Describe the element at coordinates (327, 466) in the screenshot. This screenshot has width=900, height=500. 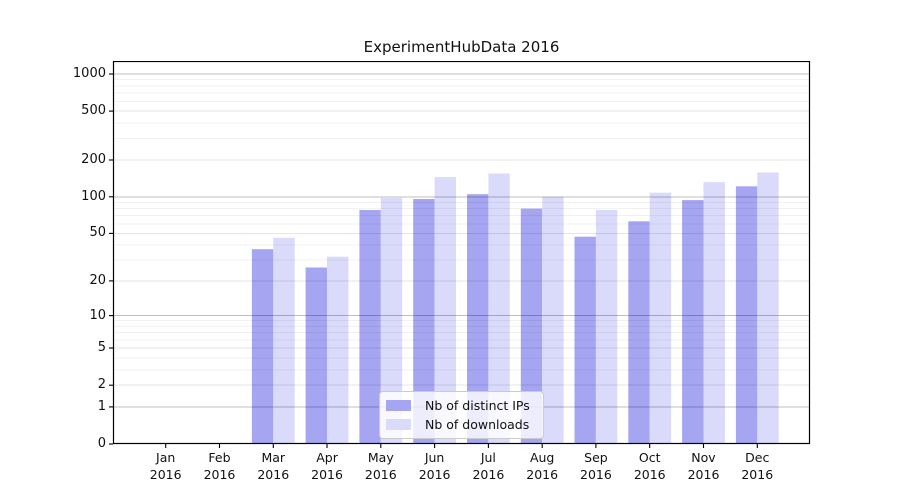
I see `x-tick-label: Apr 2016` at that location.